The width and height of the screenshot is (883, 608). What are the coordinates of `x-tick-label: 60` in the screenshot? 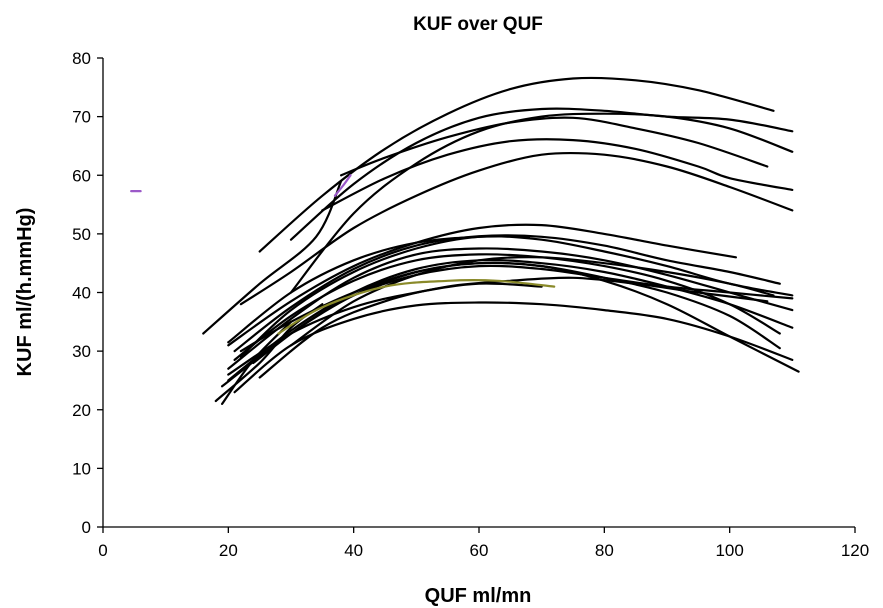 It's located at (479, 550).